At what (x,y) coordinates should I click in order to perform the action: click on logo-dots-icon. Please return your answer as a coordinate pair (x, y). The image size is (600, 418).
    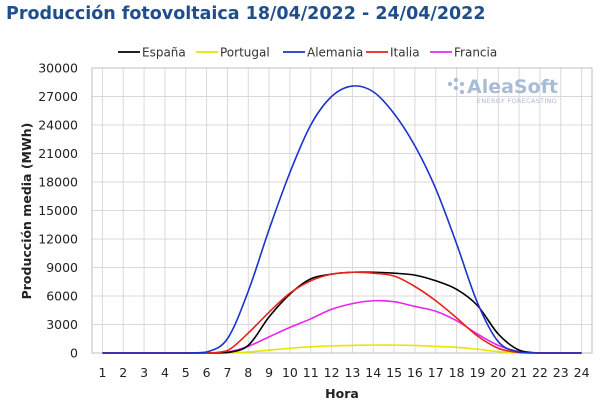
    Looking at the image, I should click on (456, 86).